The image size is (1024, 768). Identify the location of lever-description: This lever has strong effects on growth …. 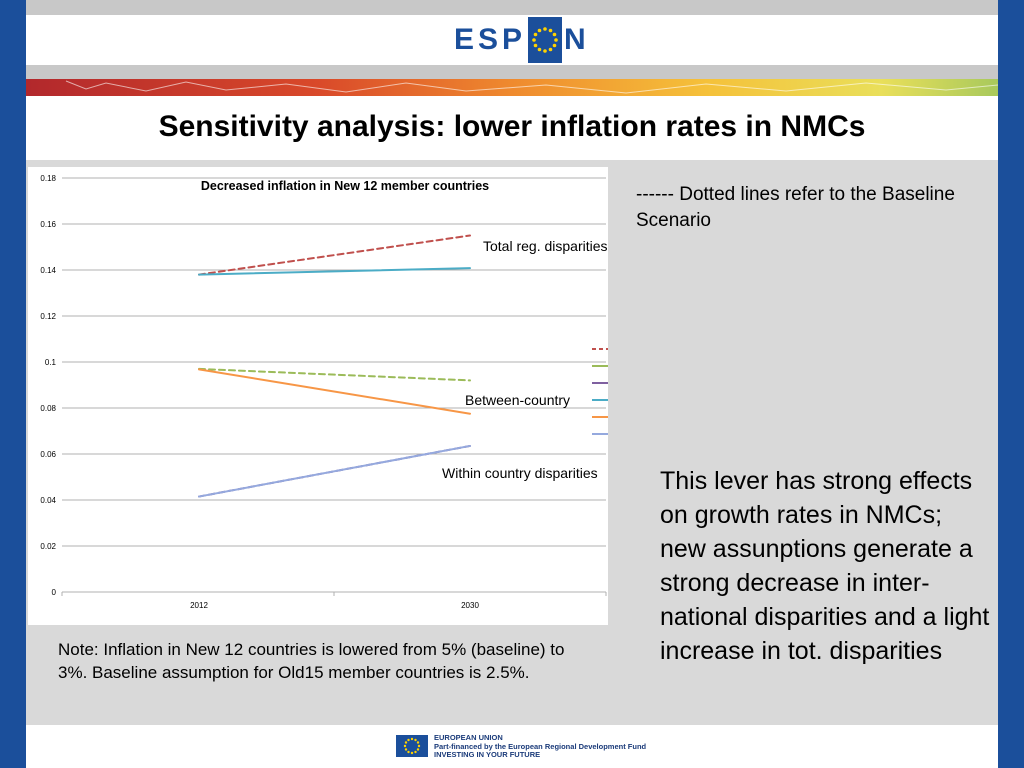
(825, 566).